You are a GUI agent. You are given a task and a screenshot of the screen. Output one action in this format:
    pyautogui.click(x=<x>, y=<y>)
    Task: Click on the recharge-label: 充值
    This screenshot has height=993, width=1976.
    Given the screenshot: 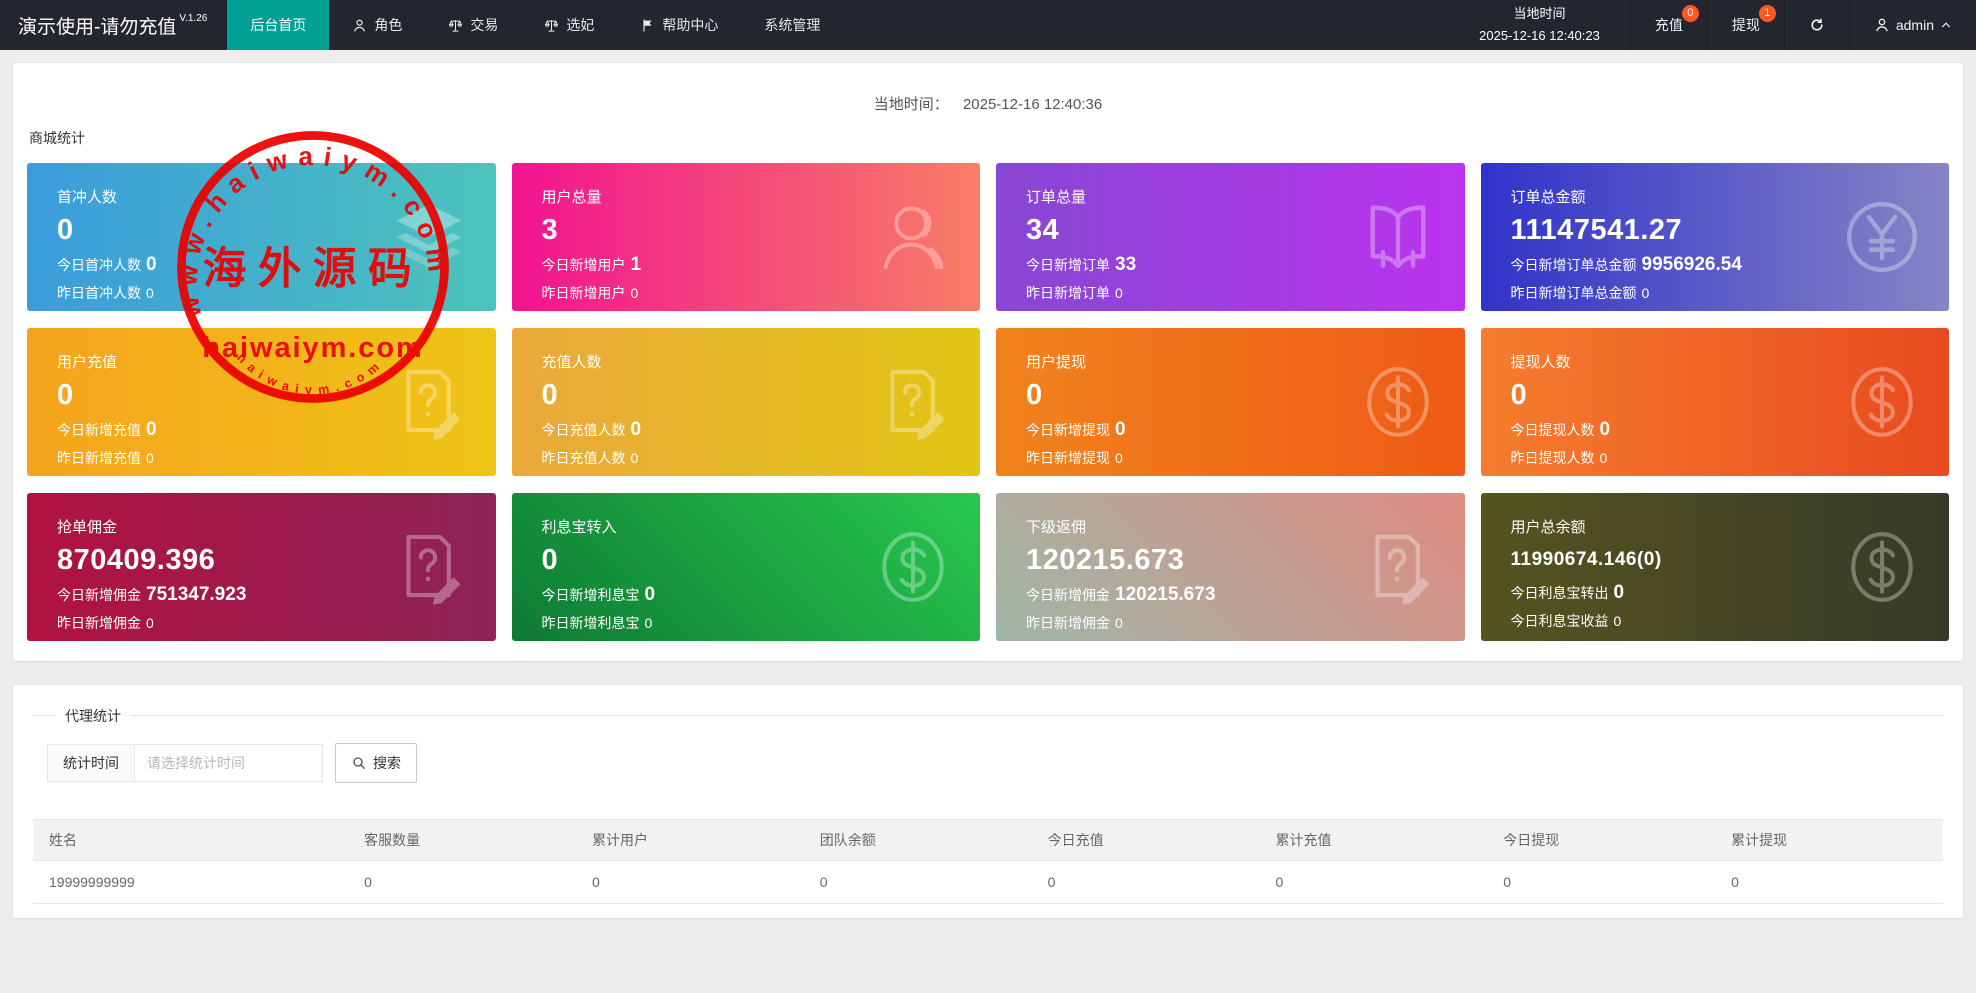 What is the action you would take?
    pyautogui.click(x=1668, y=25)
    